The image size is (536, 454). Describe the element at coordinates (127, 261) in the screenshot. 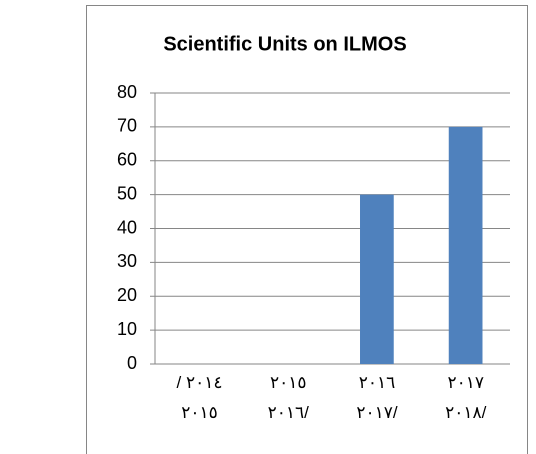

I see `y-tick-label: 30` at that location.